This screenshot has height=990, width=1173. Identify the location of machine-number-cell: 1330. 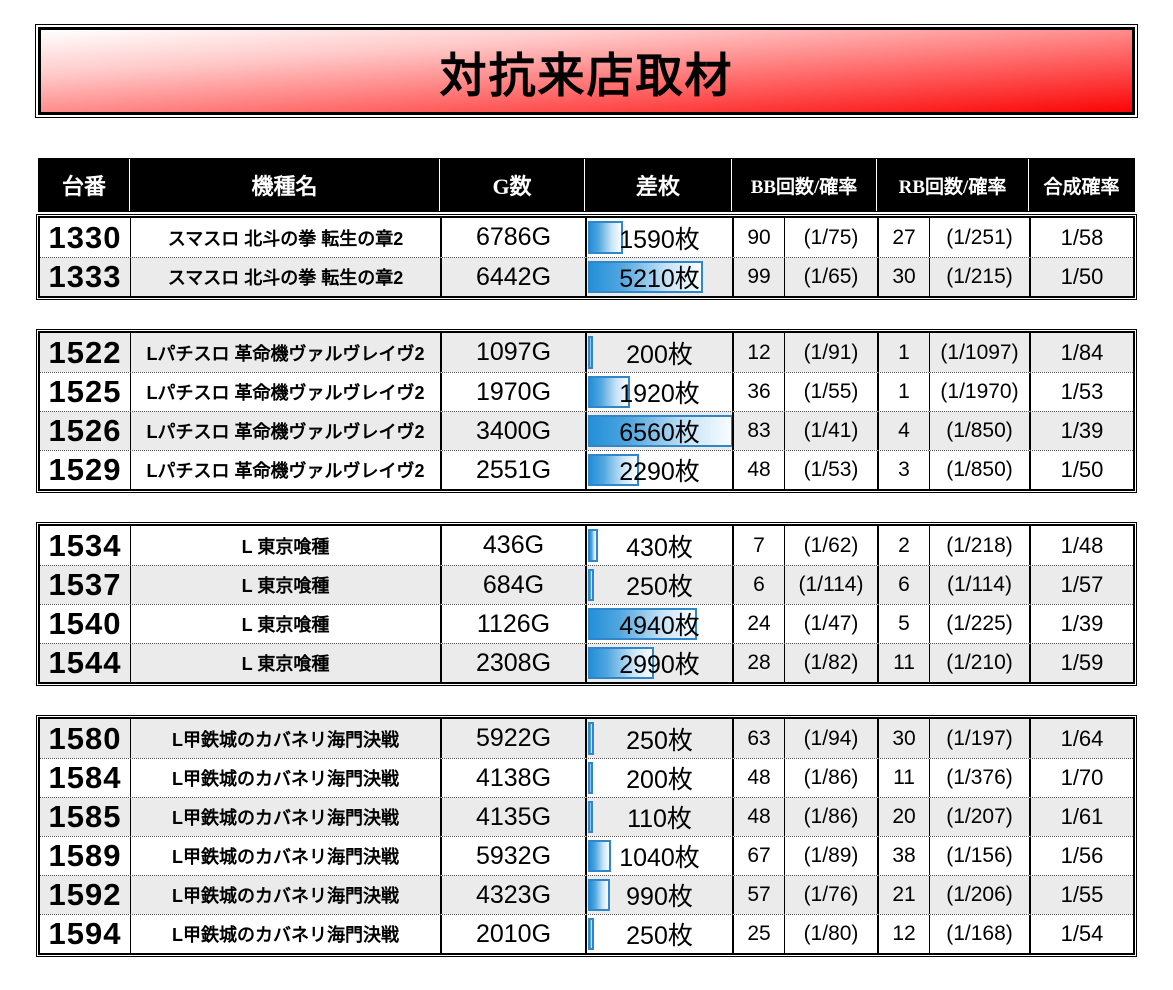
(85, 237).